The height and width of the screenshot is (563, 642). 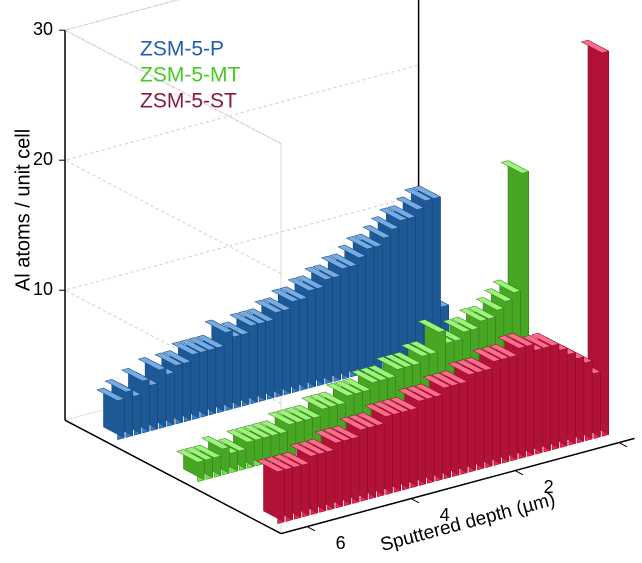 I want to click on legend-entry: ZSM-5-ST, so click(x=188, y=101).